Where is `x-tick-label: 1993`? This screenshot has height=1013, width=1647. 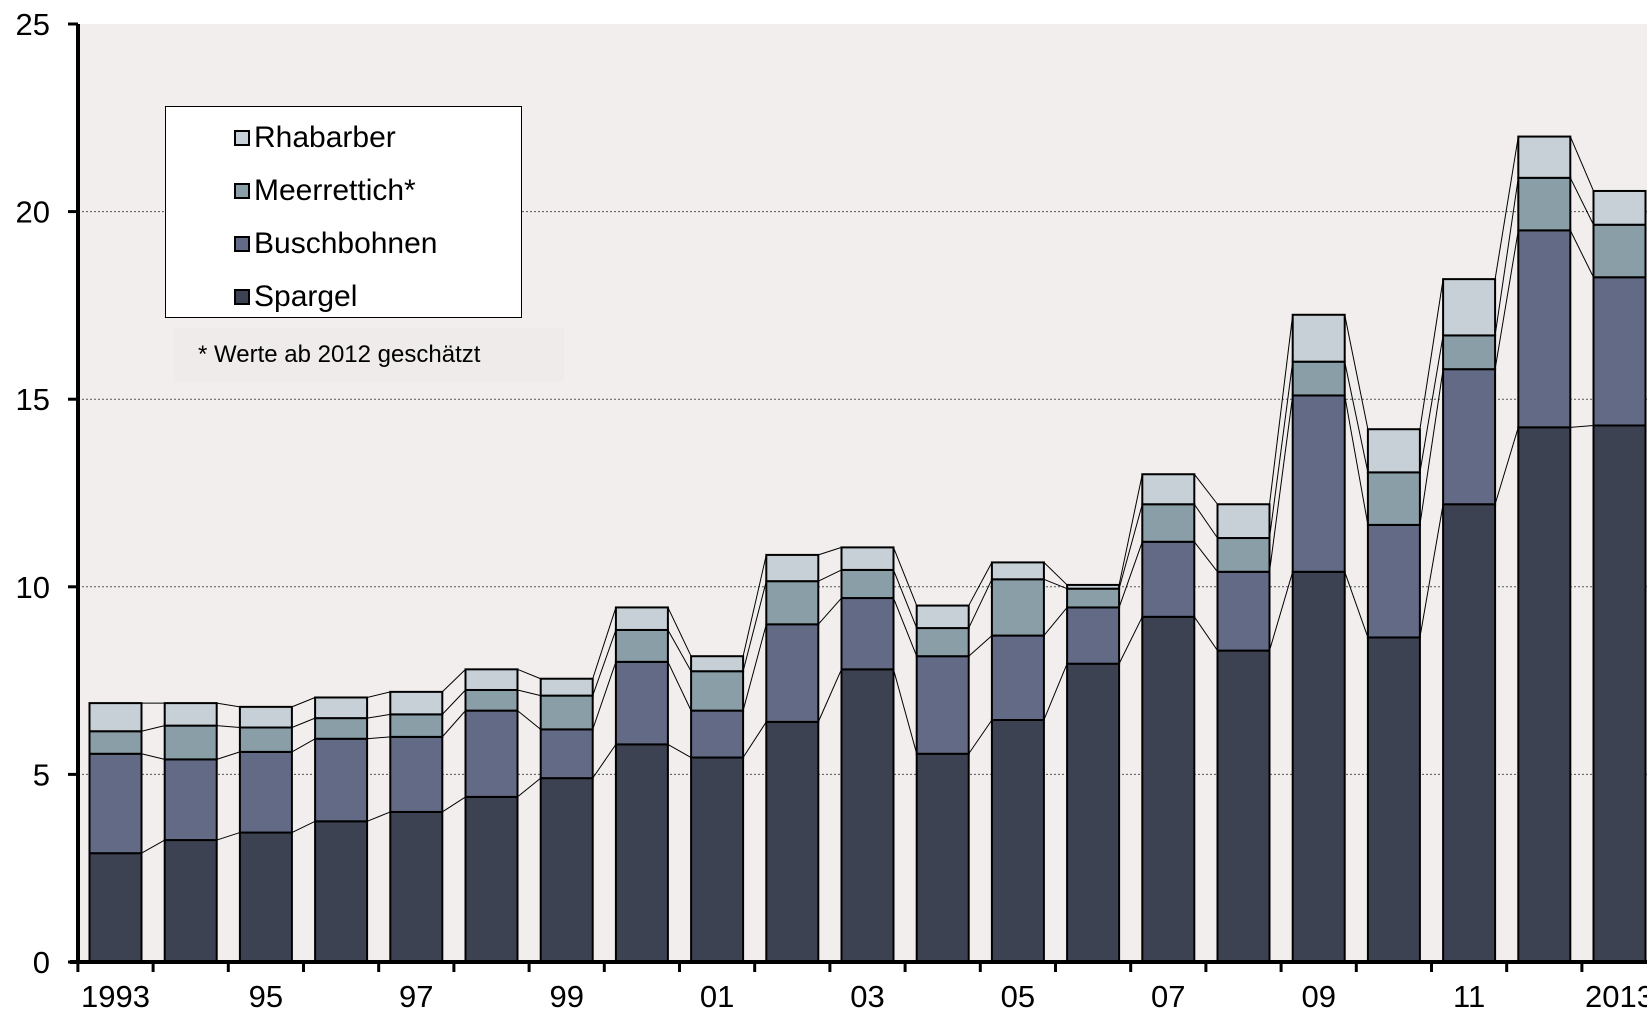 x-tick-label: 1993 is located at coordinates (115, 996).